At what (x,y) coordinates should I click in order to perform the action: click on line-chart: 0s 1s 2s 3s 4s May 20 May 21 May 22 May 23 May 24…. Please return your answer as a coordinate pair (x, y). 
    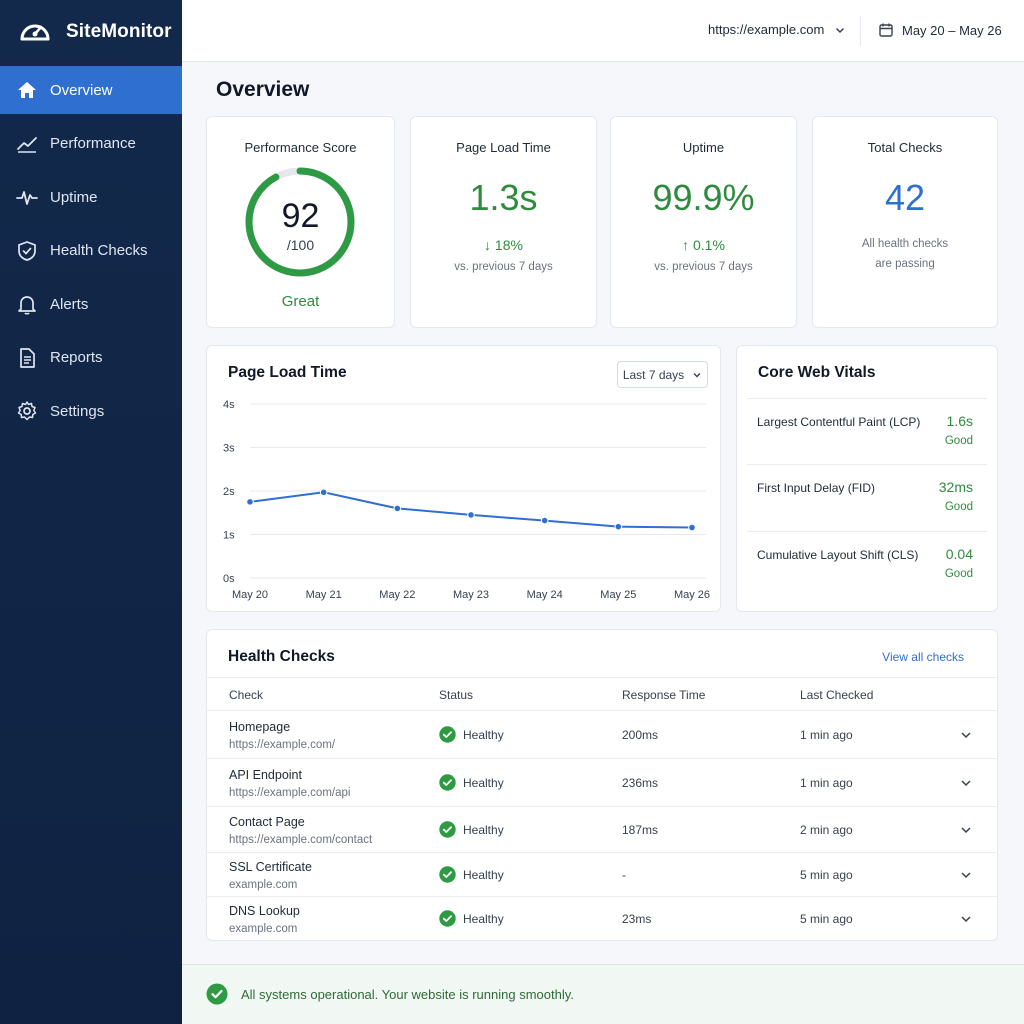
    Looking at the image, I should click on (466, 500).